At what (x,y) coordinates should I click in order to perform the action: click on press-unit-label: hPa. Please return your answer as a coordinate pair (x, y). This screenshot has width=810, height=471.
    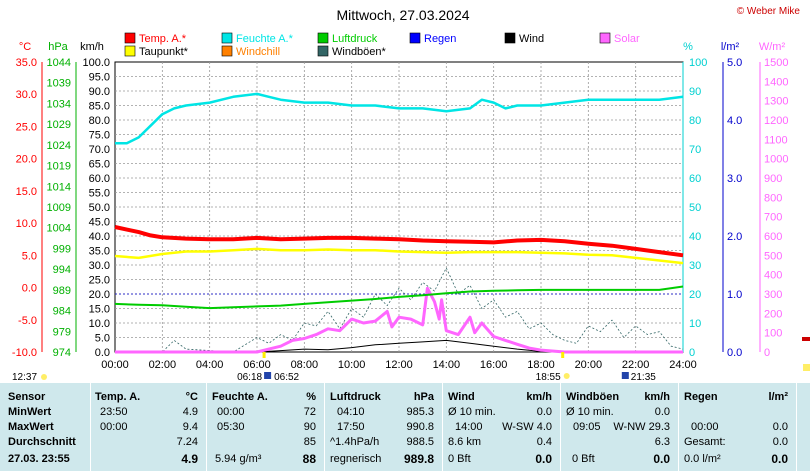
    Looking at the image, I should click on (58, 47).